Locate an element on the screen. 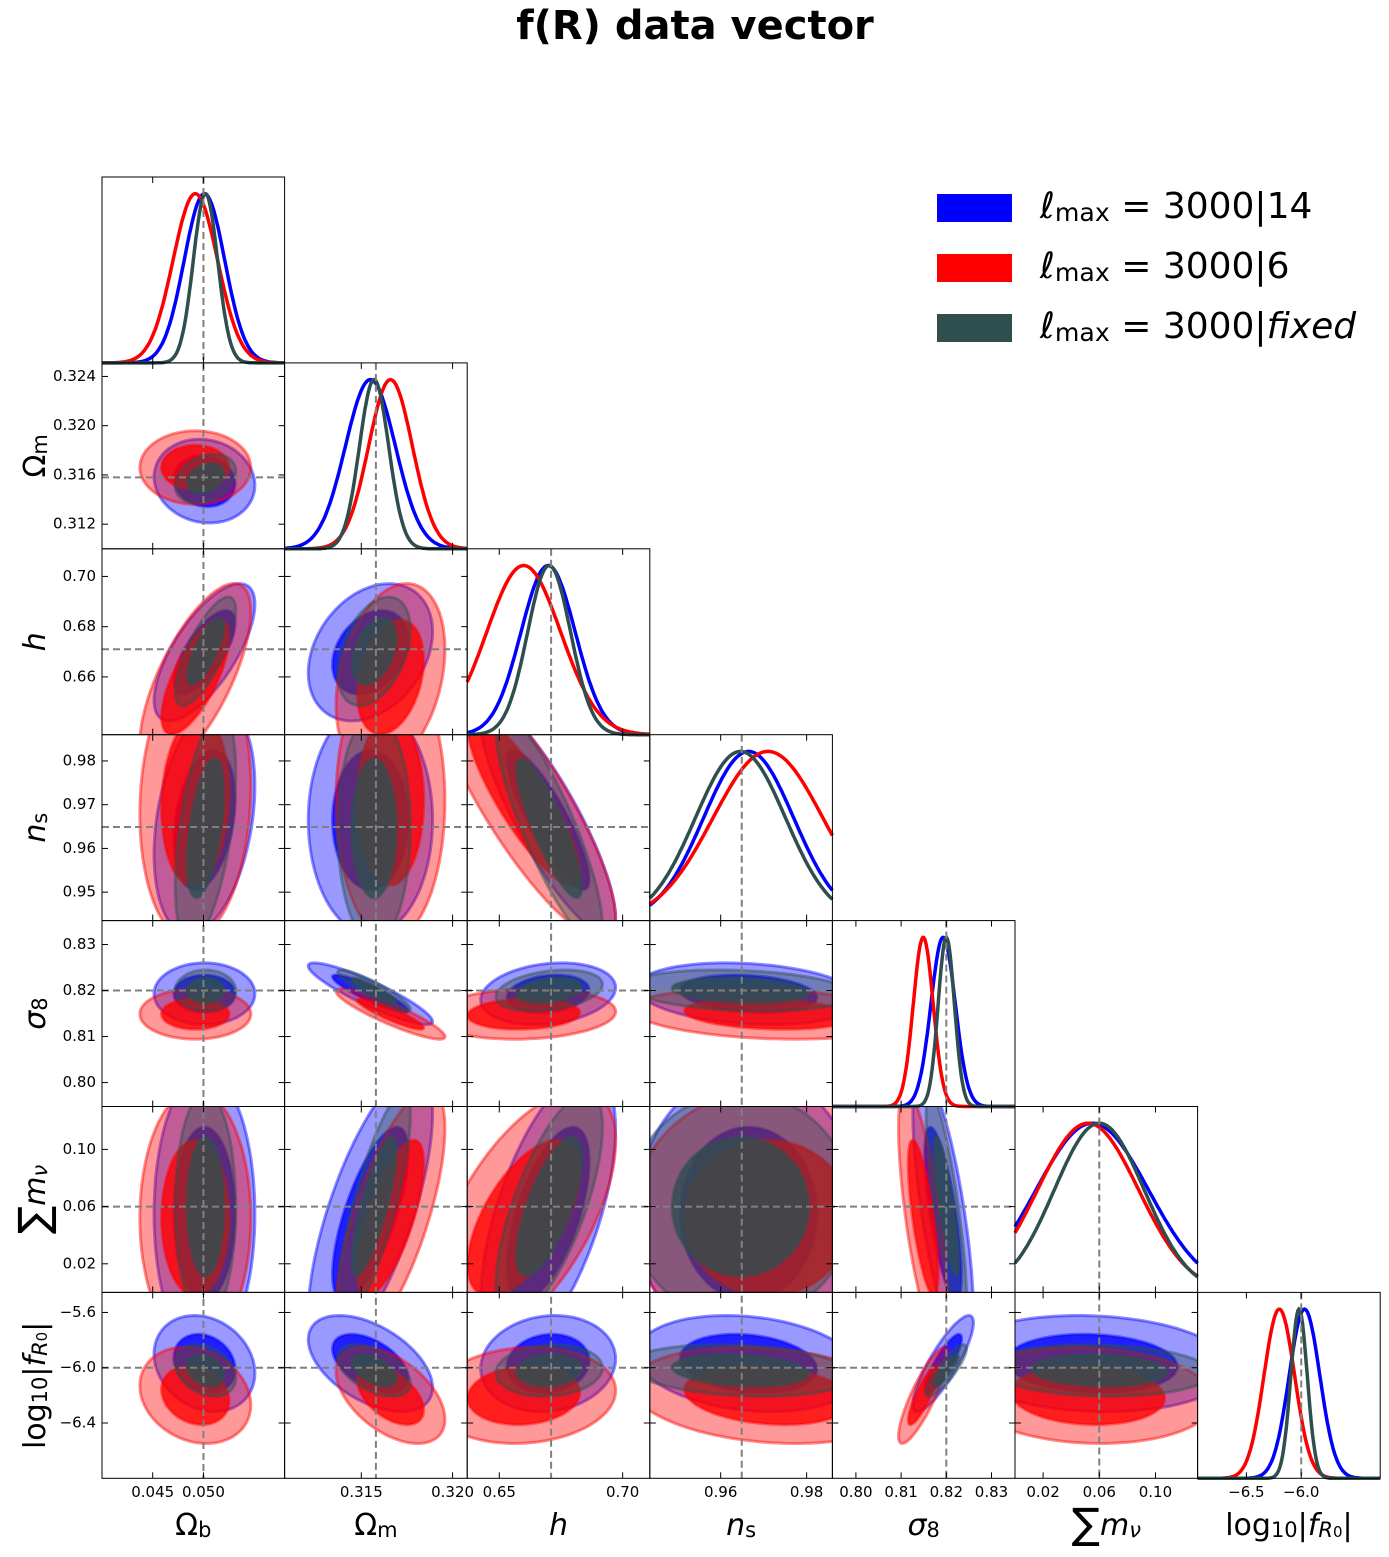 This screenshot has height=1557, width=1389. chart-title: f(R) data vector is located at coordinates (695, 26).